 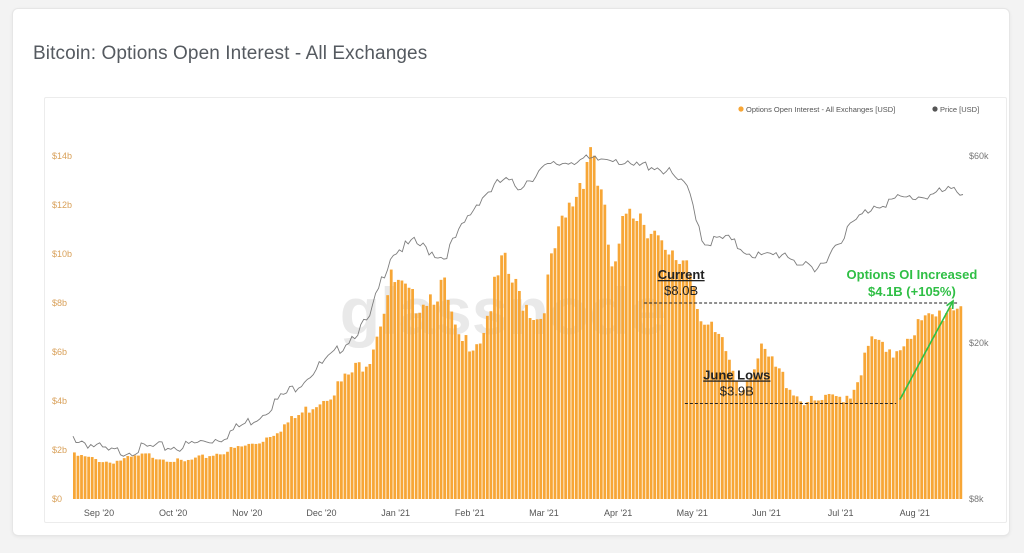 What do you see at coordinates (979, 343) in the screenshot?
I see `y-right-tick-label: $20k` at bounding box center [979, 343].